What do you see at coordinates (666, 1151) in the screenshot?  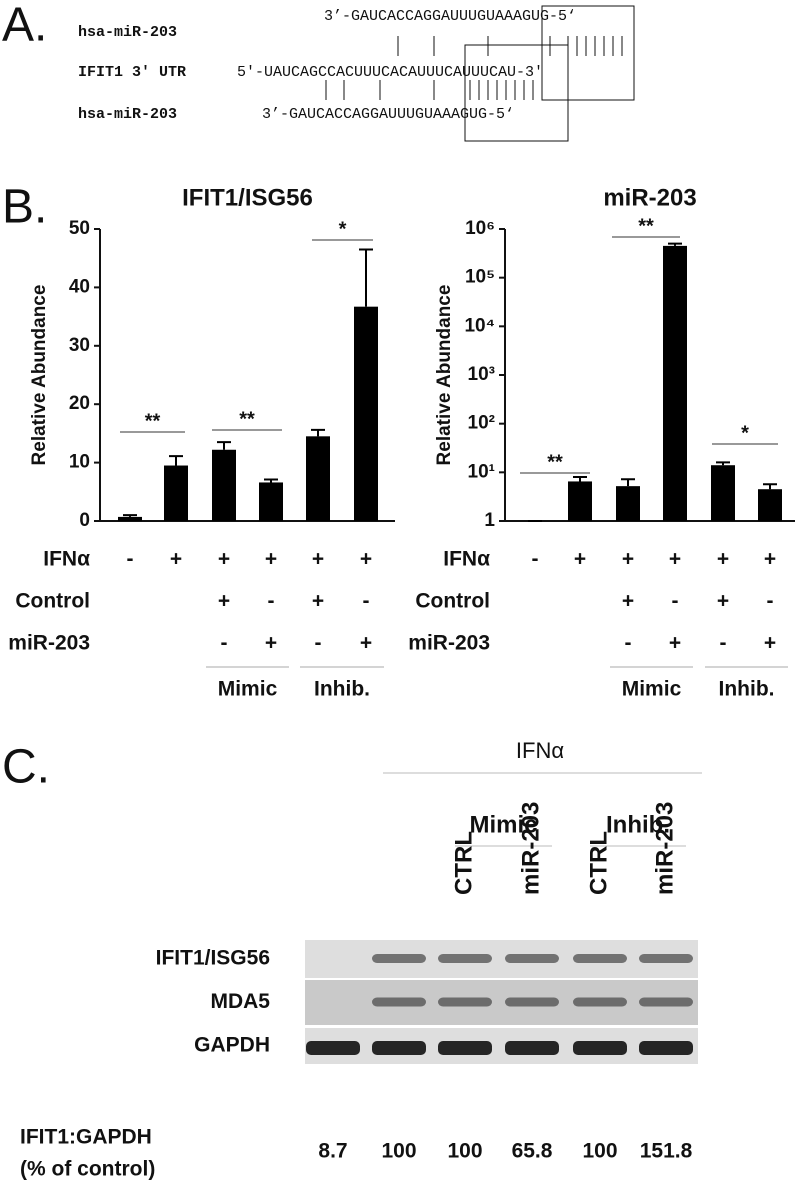 I see `quant-value: 151.8` at bounding box center [666, 1151].